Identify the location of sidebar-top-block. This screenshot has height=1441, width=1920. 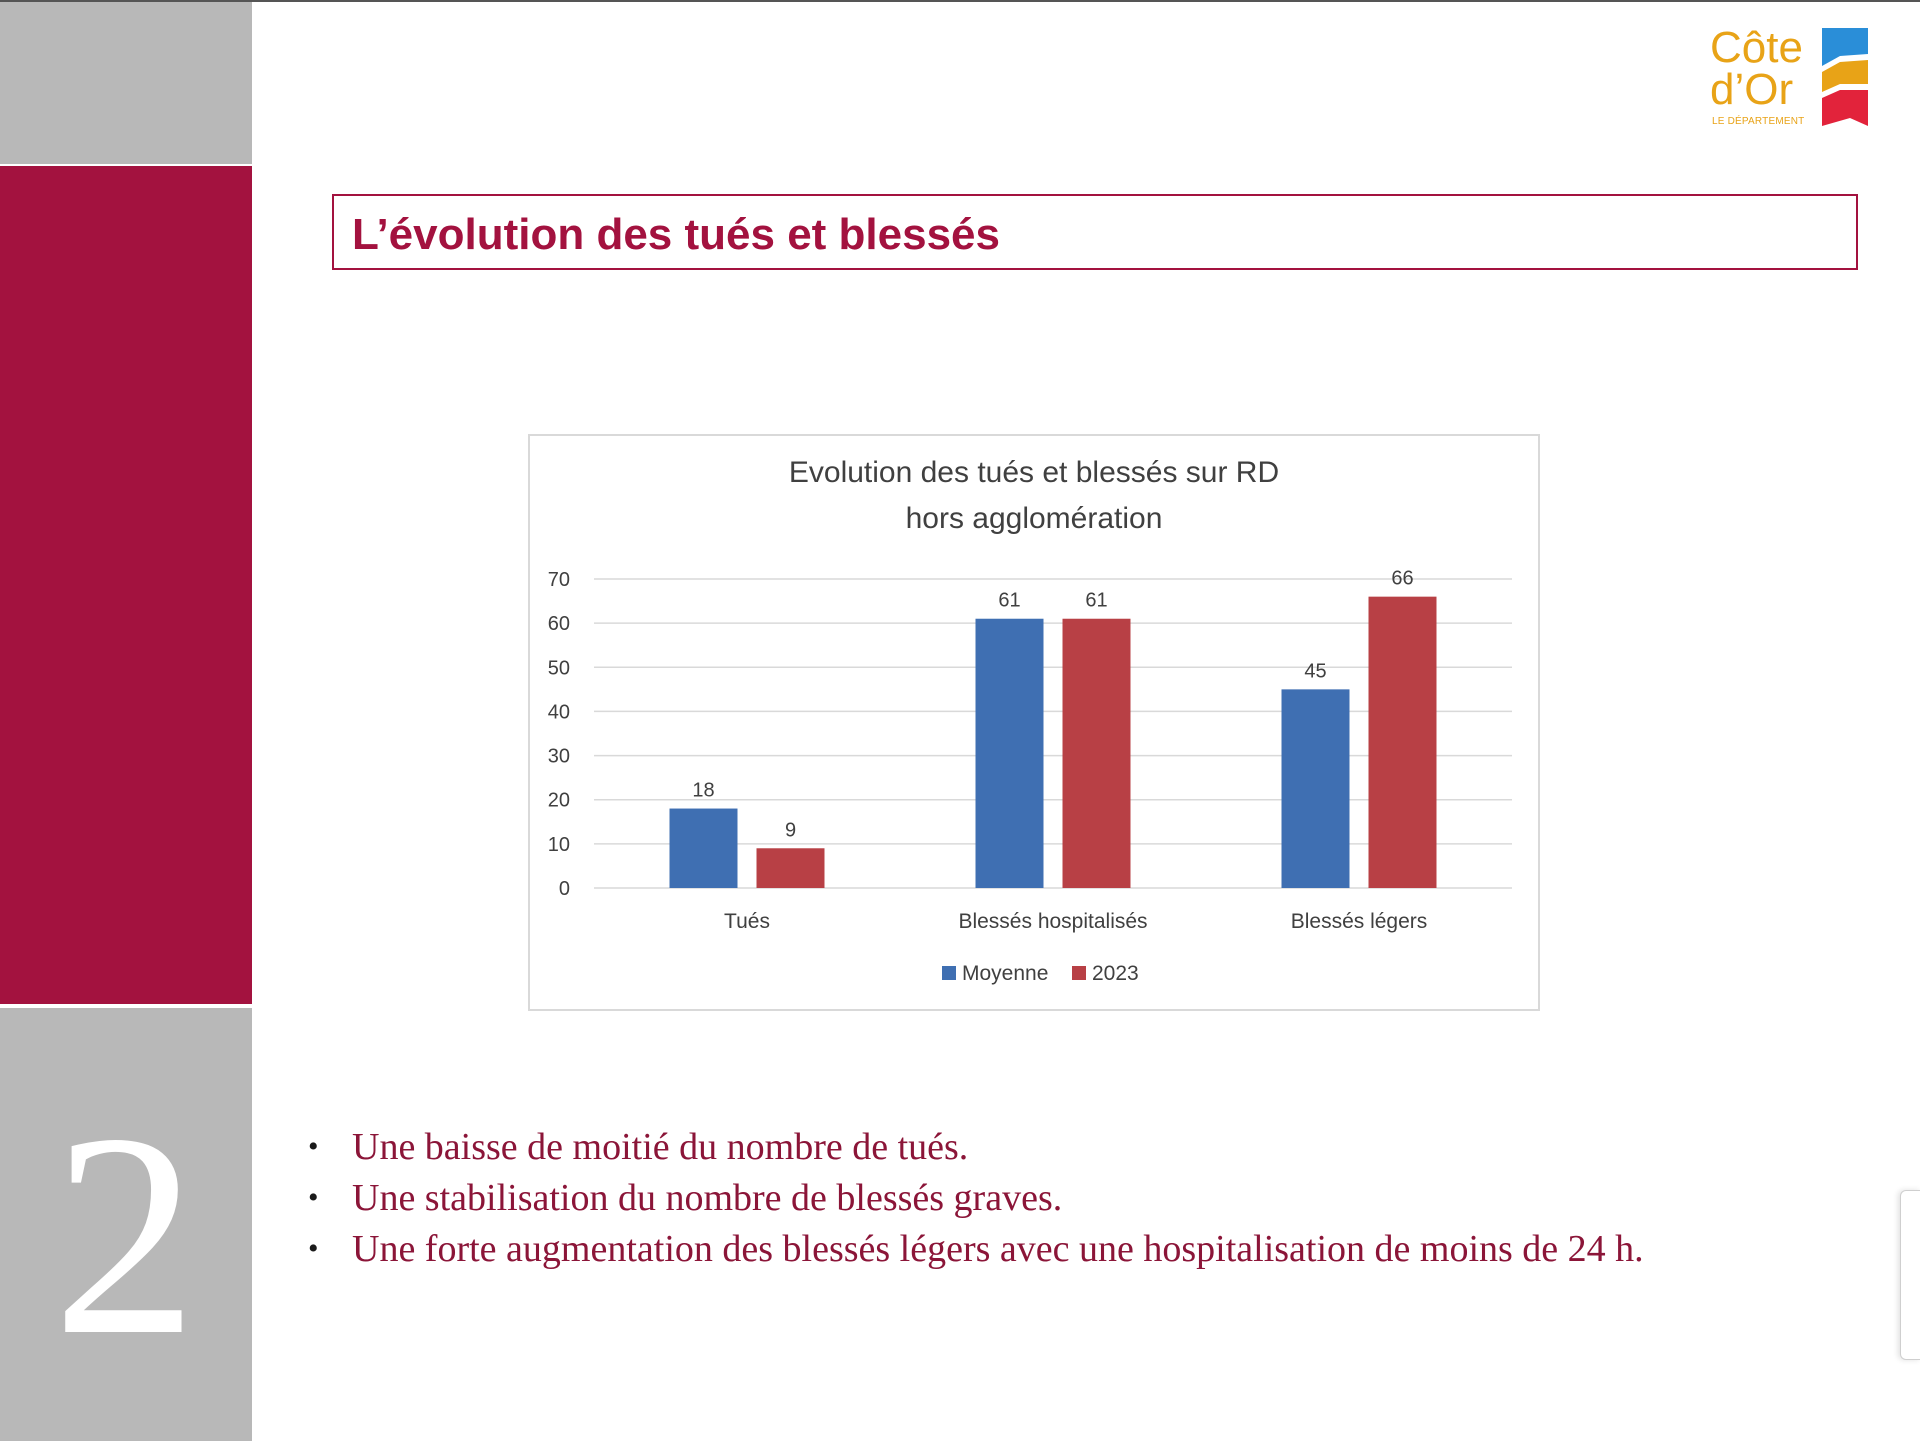
(126, 83).